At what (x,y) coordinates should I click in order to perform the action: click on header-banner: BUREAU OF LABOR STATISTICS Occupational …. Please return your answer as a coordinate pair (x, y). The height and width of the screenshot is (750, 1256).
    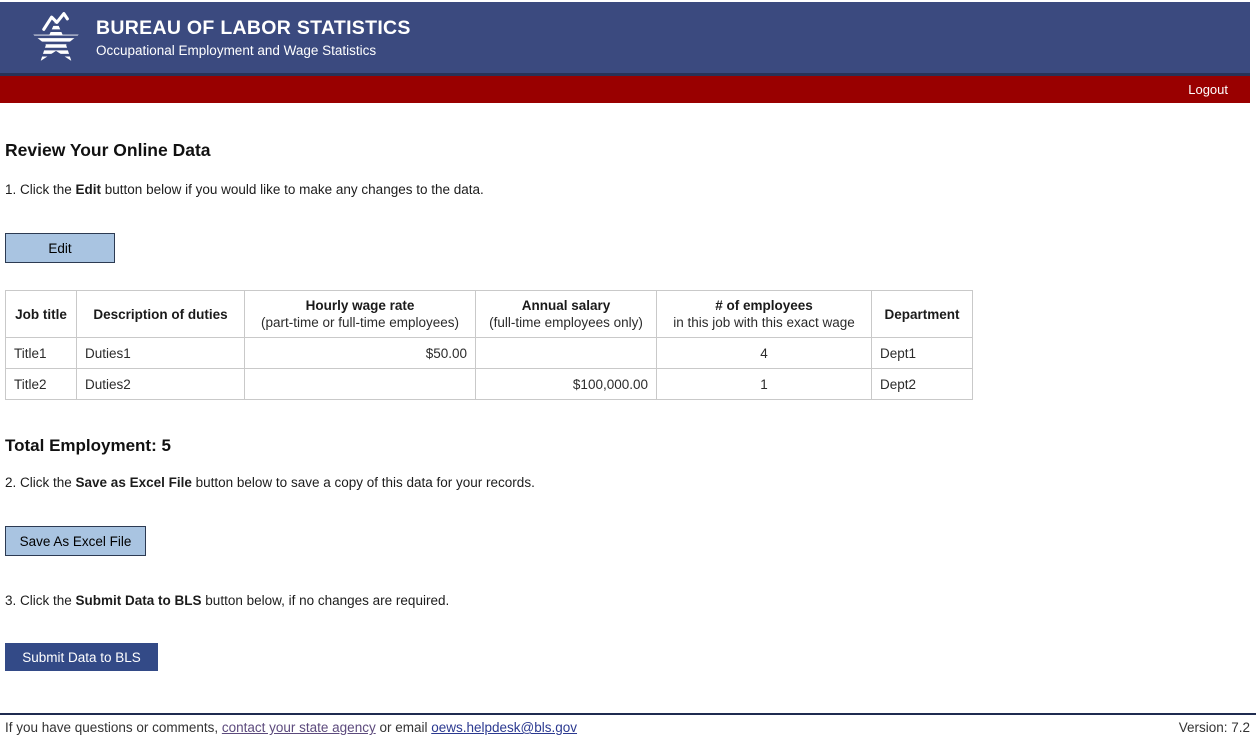
    Looking at the image, I should click on (625, 39).